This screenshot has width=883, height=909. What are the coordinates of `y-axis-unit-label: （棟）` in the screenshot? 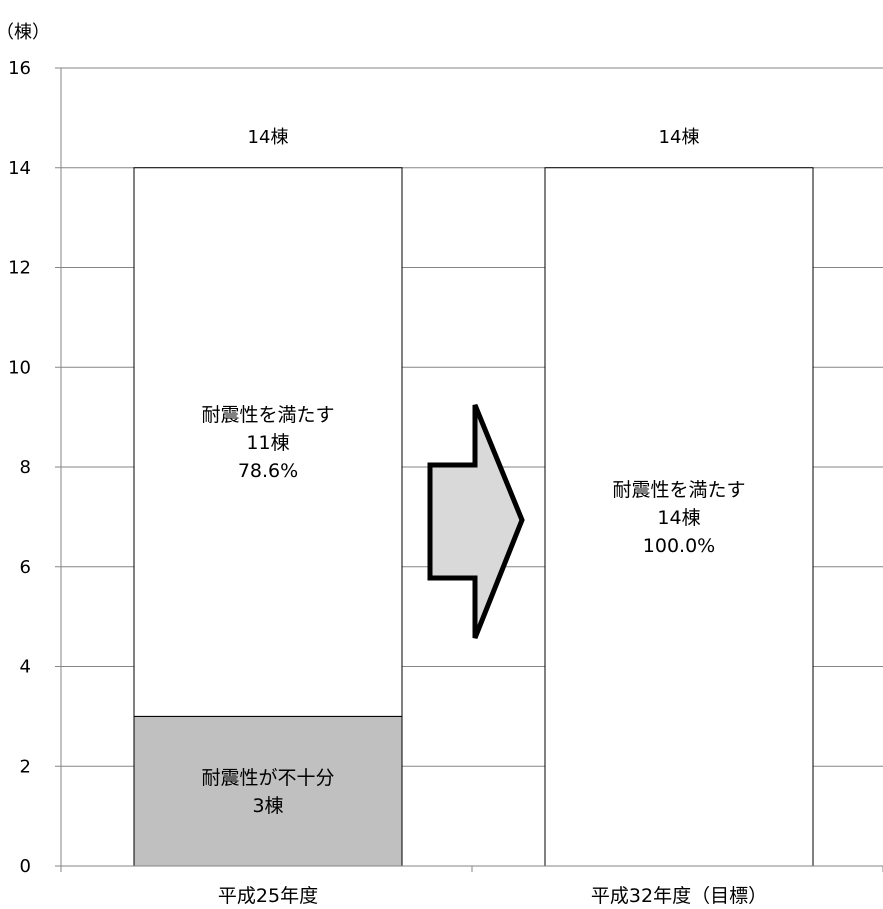 It's located at (25, 32).